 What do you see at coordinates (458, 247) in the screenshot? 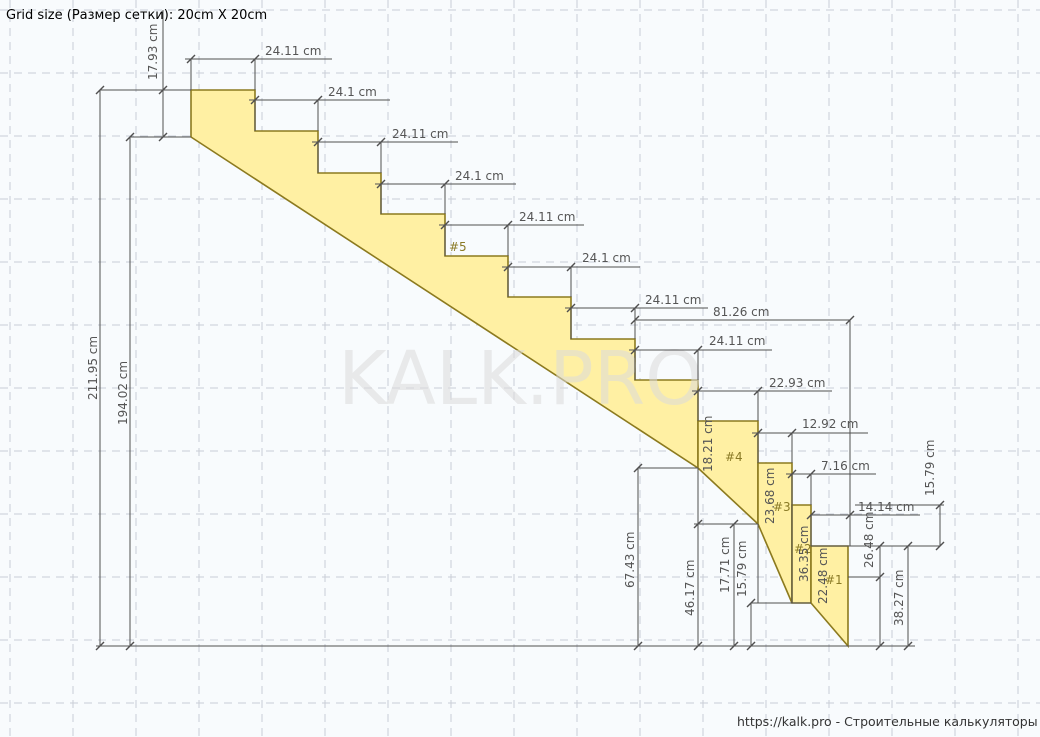
I see `section-label: #5` at bounding box center [458, 247].